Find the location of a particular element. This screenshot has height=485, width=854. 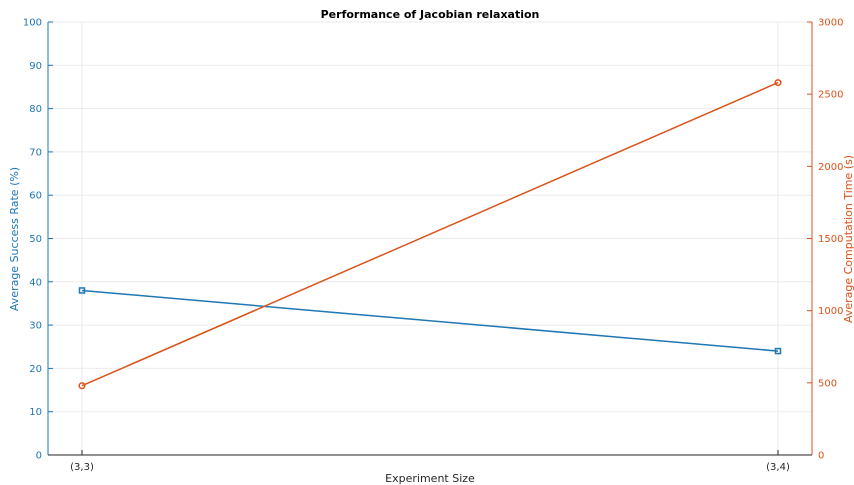

right-tick-label: 2500 is located at coordinates (830, 95).